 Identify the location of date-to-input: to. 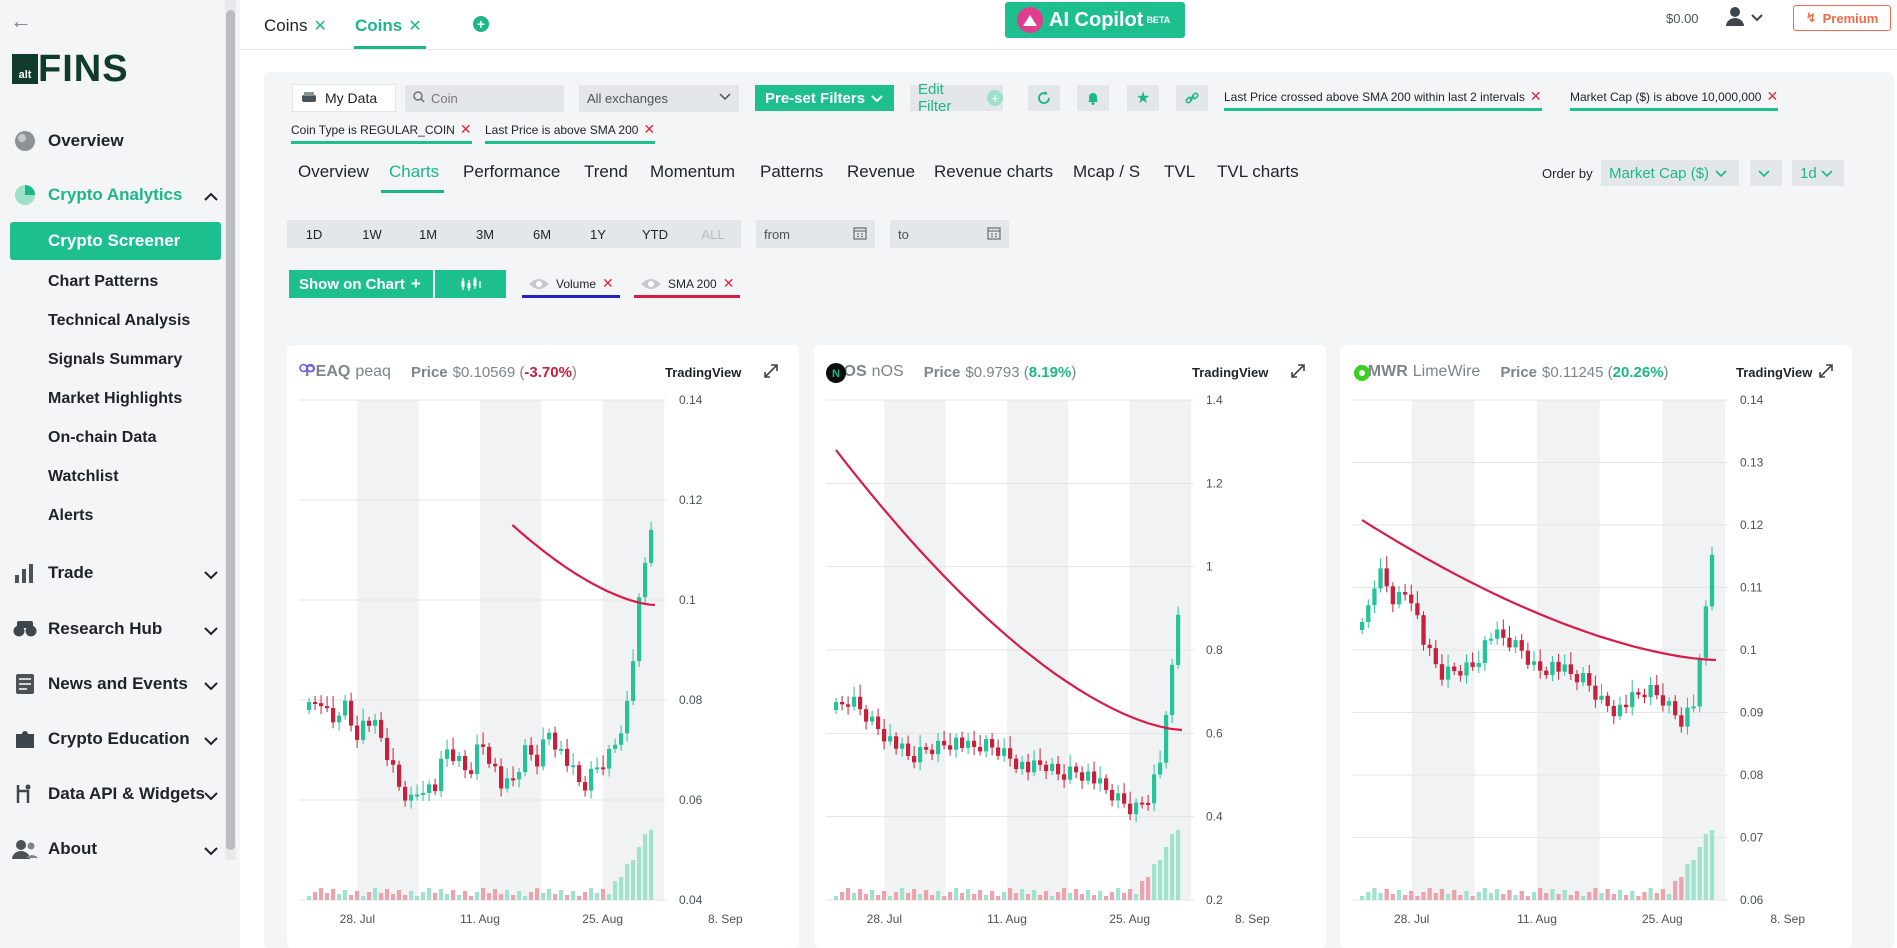
(949, 234).